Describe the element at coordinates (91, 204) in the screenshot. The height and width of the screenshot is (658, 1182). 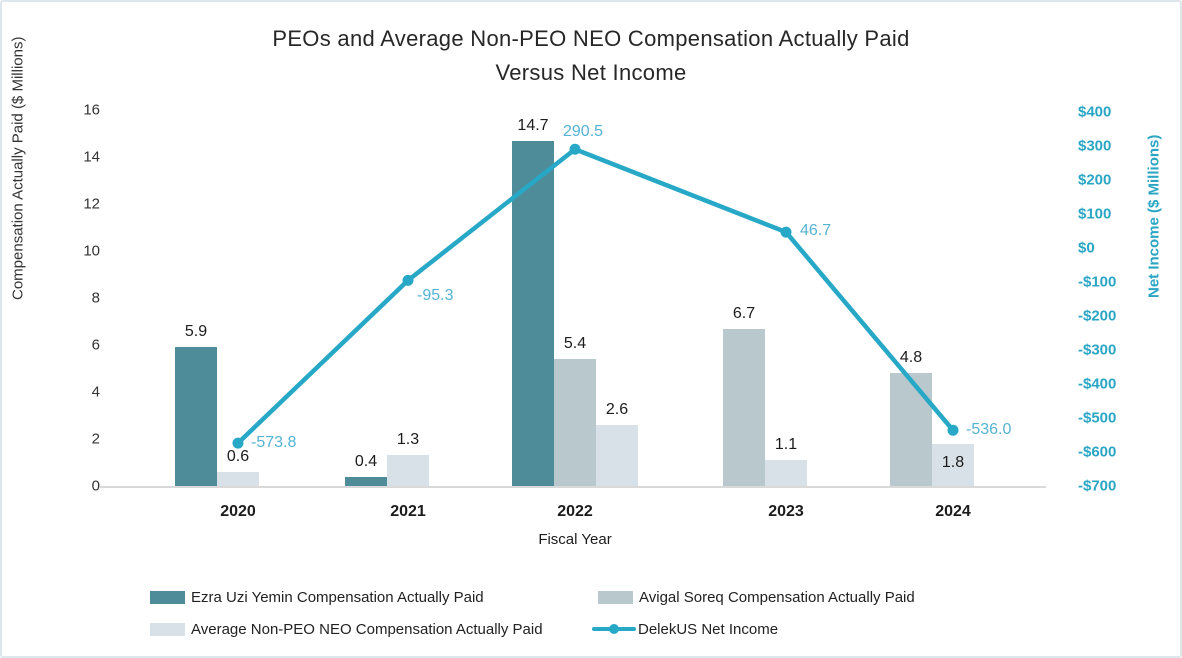
I see `left-axis-tick-12: 12` at that location.